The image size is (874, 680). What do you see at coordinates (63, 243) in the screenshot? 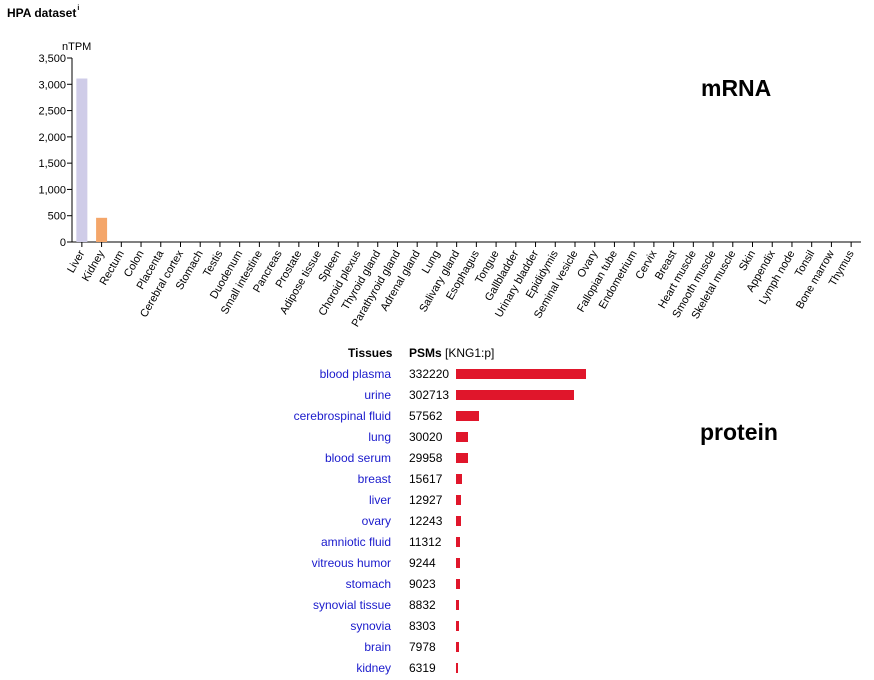
I see `y-tick-label: 0` at bounding box center [63, 243].